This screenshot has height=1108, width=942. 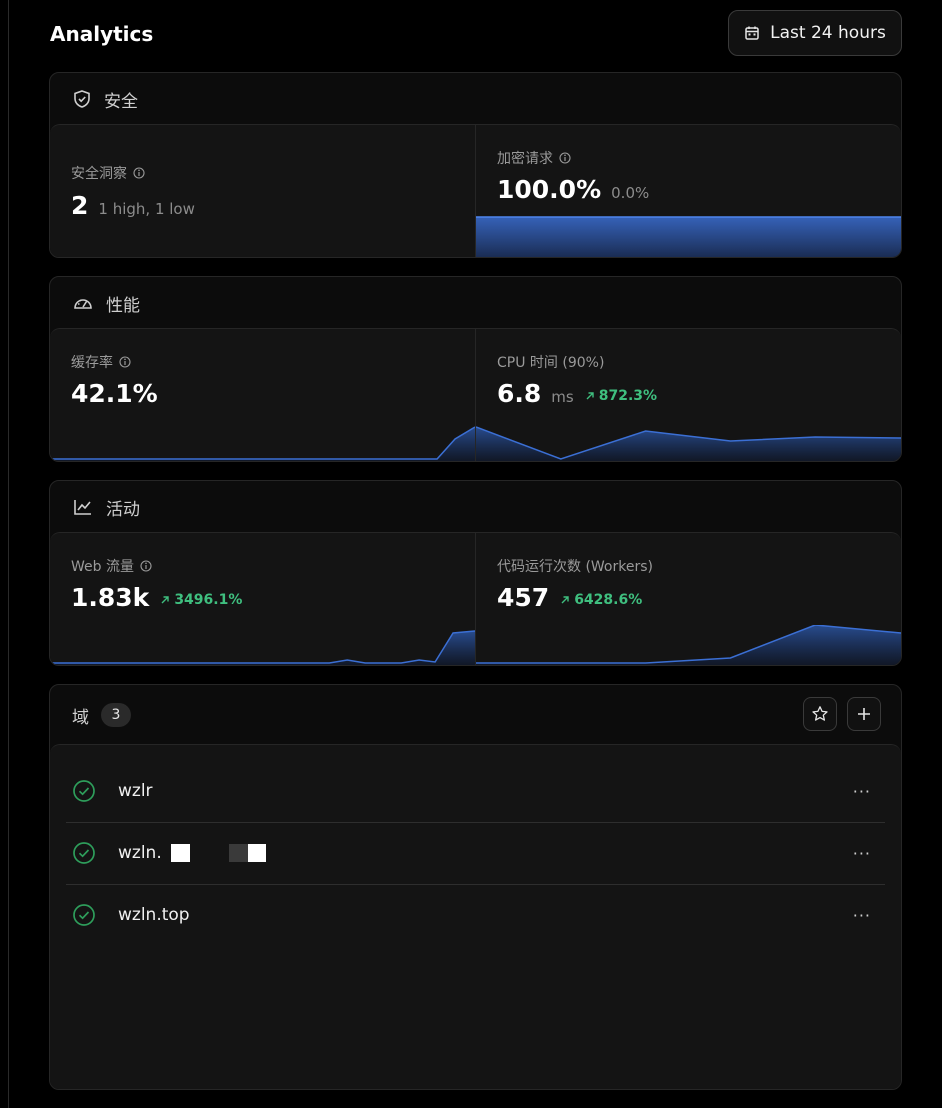 What do you see at coordinates (262, 599) in the screenshot?
I see `web-traffic-card: Web 流量 1.83k 3496.1%` at bounding box center [262, 599].